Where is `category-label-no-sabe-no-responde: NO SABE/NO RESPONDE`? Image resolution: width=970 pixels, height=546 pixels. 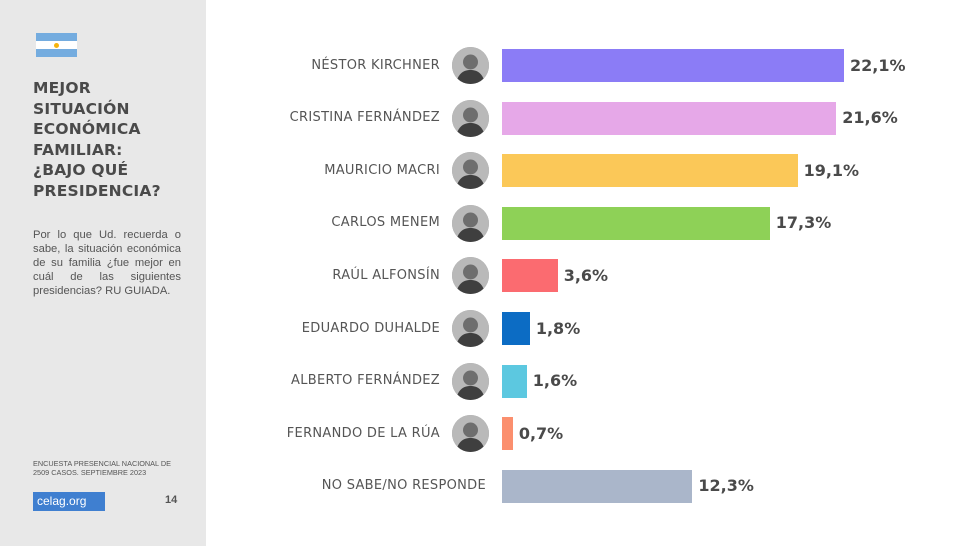
category-label-no-sabe-no-responde: NO SABE/NO RESPONDE is located at coordinates (403, 486).